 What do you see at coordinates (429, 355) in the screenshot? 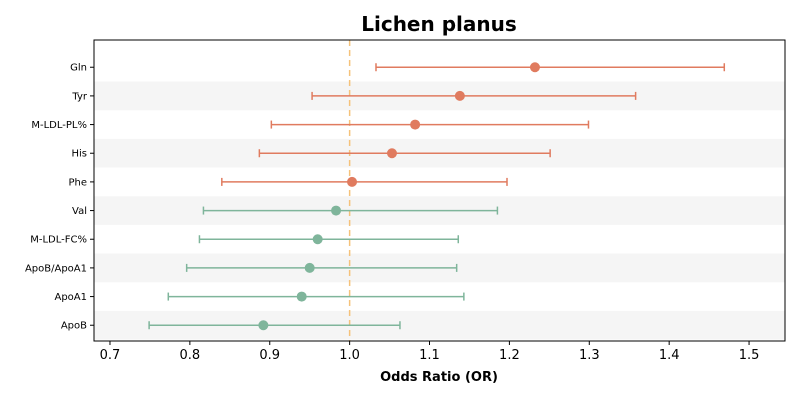
I see `x-tick-label: 1.1` at bounding box center [429, 355].